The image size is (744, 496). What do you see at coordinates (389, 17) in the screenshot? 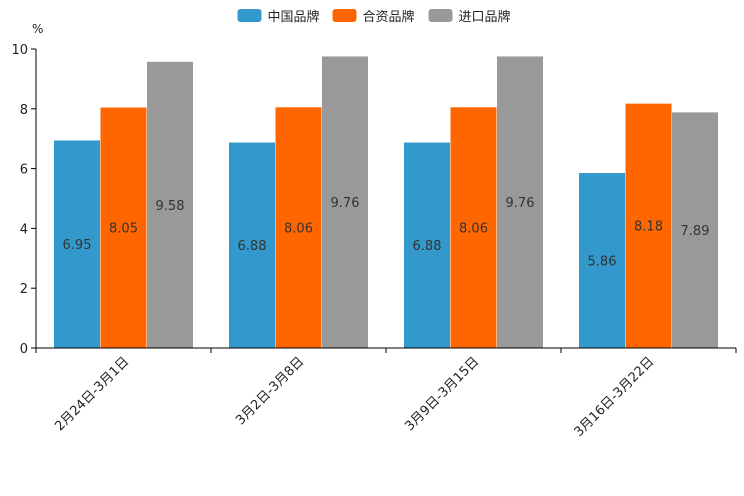
I see `legend-label: 合资品牌` at bounding box center [389, 17].